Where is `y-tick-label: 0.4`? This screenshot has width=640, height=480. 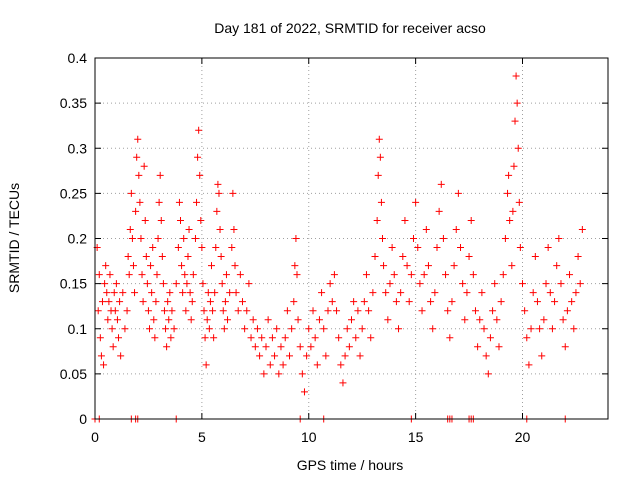
y-tick-label: 0.4 is located at coordinates (78, 58).